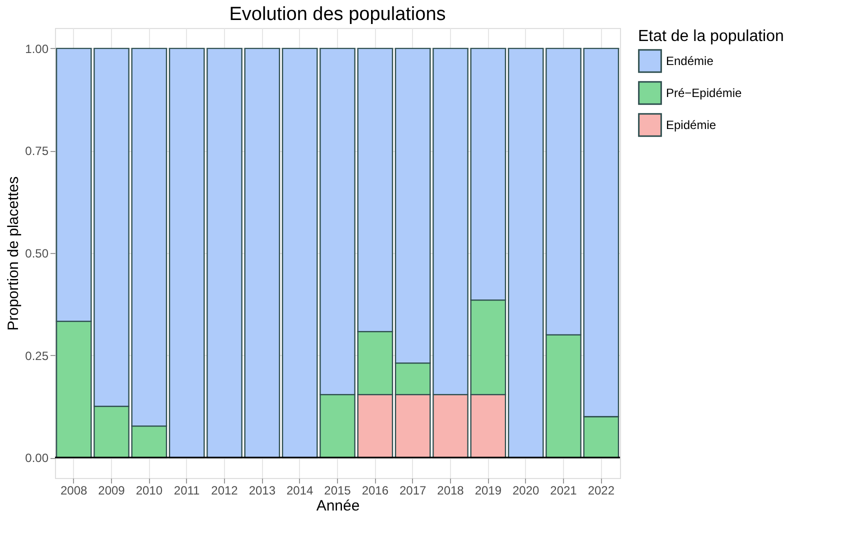 This screenshot has width=856, height=547. What do you see at coordinates (224, 491) in the screenshot?
I see `x-tick-label: 2012` at bounding box center [224, 491].